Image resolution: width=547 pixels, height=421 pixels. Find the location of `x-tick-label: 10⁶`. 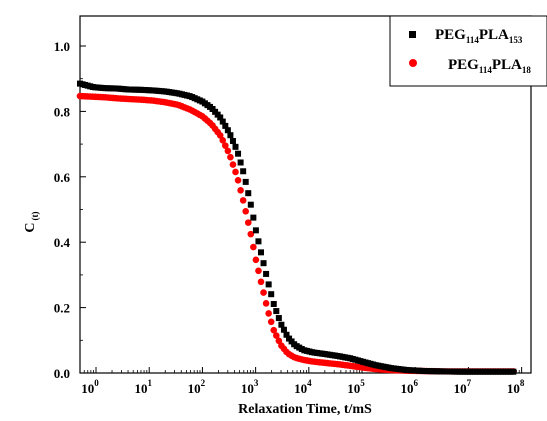

x-tick-label: 10⁶ is located at coordinates (409, 387).